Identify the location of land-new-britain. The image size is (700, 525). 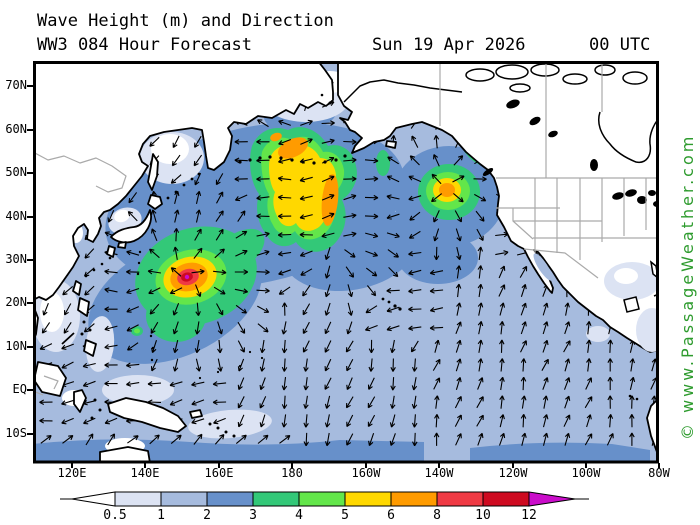
(196, 414).